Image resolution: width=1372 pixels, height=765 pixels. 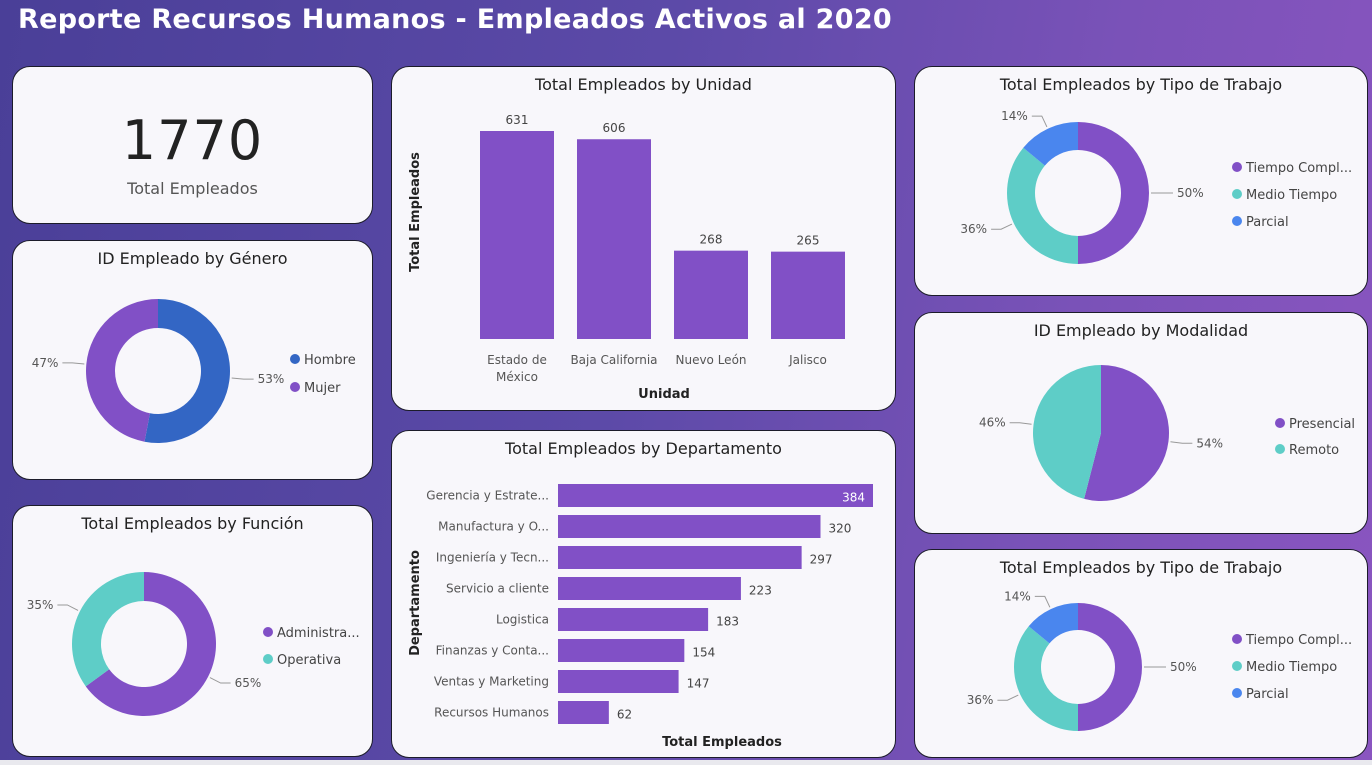 What do you see at coordinates (821, 560) in the screenshot?
I see `departamento-data-label-2: 297` at bounding box center [821, 560].